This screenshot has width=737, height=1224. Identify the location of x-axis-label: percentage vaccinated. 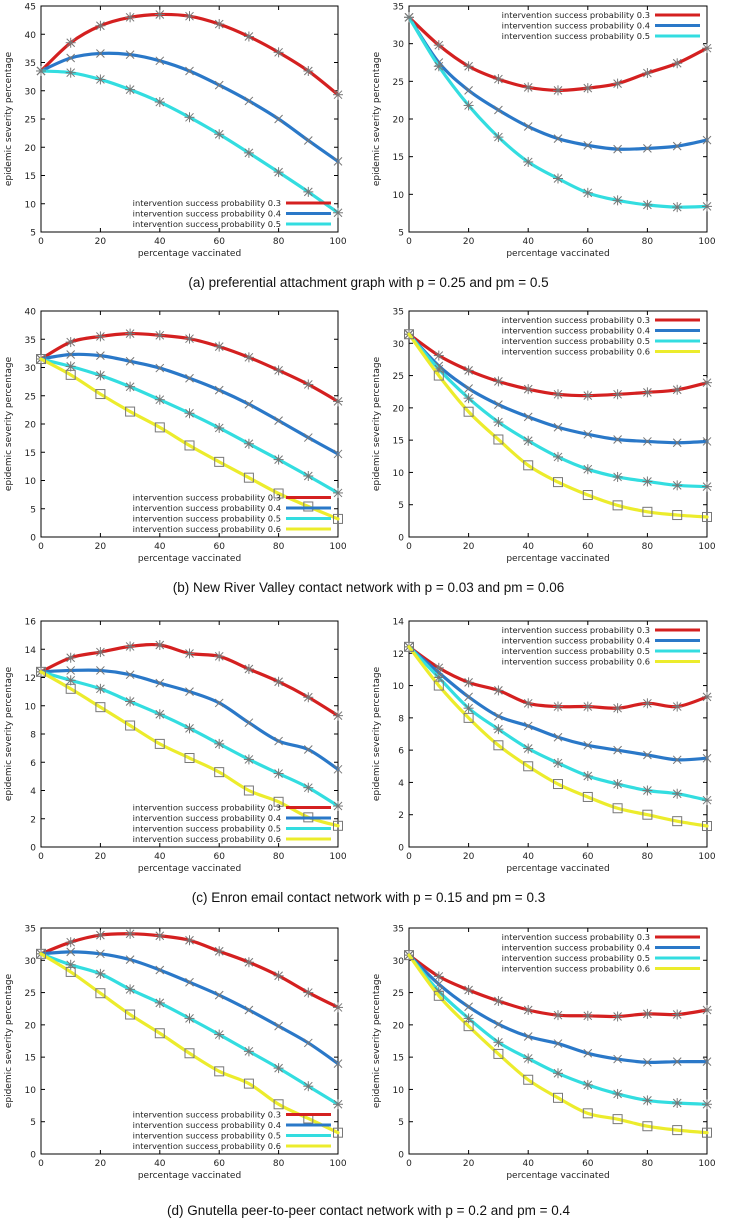
(189, 254).